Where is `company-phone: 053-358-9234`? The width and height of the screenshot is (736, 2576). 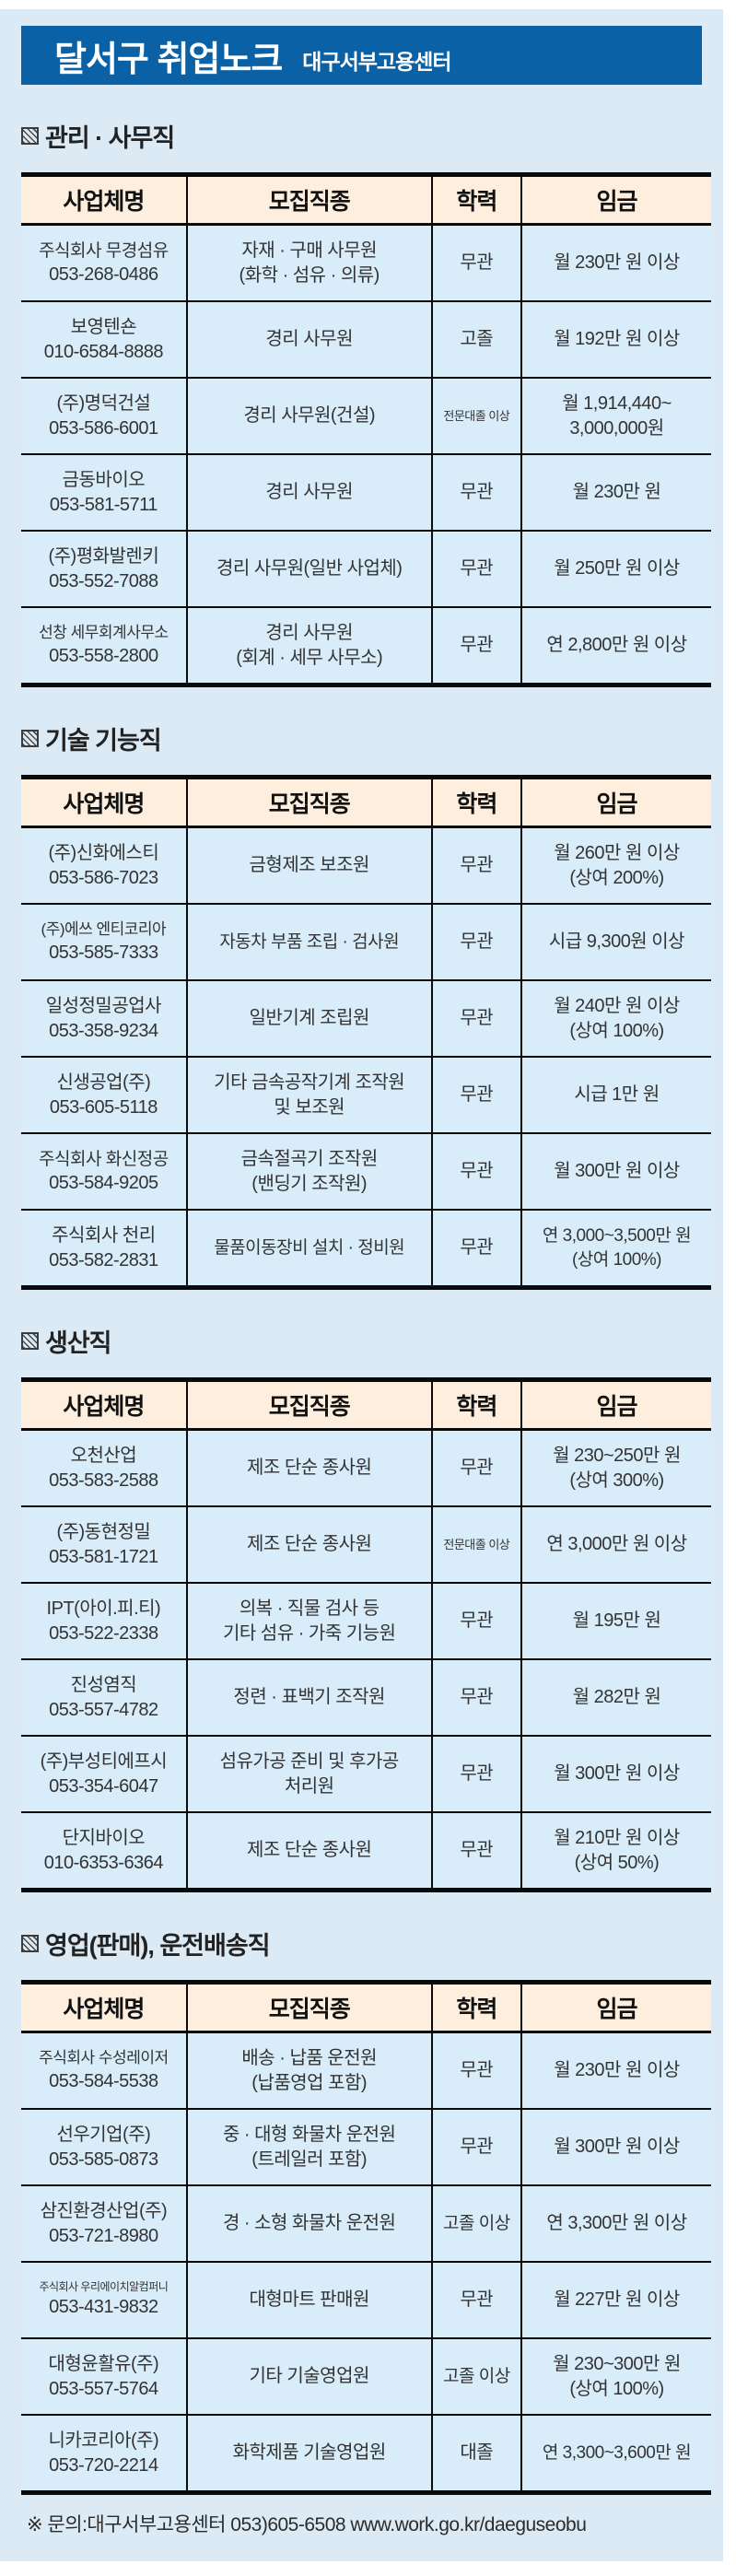 company-phone: 053-358-9234 is located at coordinates (103, 1030).